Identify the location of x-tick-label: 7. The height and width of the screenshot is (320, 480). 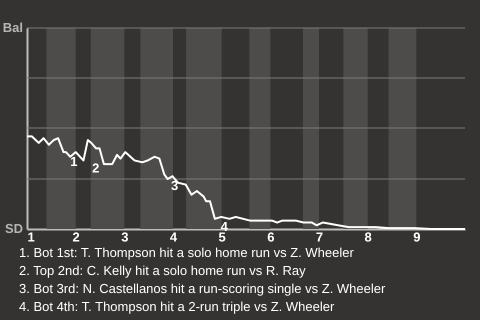
(320, 237).